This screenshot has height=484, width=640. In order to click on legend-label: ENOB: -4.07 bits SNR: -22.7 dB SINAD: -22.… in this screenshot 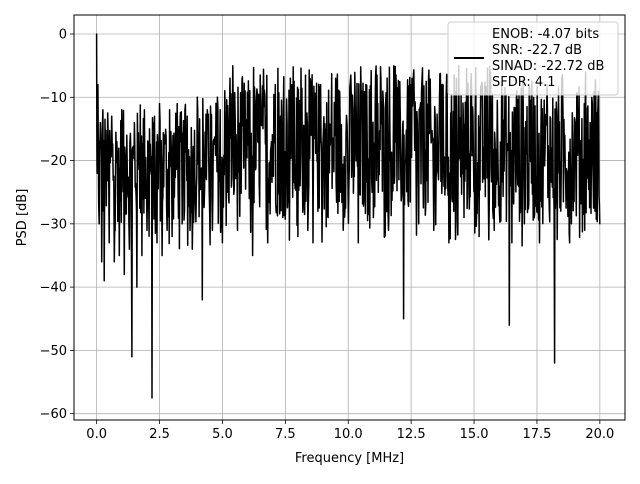, I will do `click(548, 58)`.